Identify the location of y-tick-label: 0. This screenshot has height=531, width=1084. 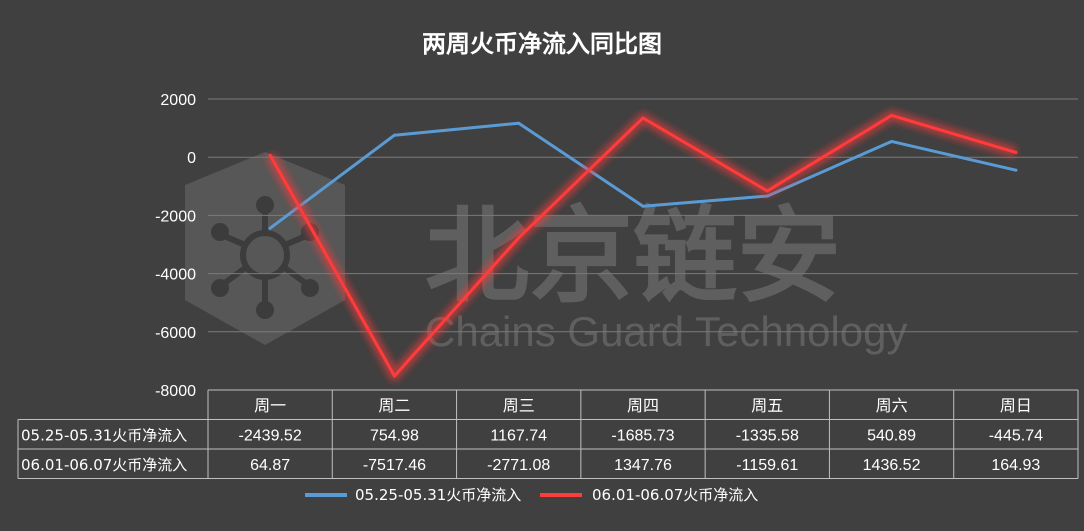
(191, 158).